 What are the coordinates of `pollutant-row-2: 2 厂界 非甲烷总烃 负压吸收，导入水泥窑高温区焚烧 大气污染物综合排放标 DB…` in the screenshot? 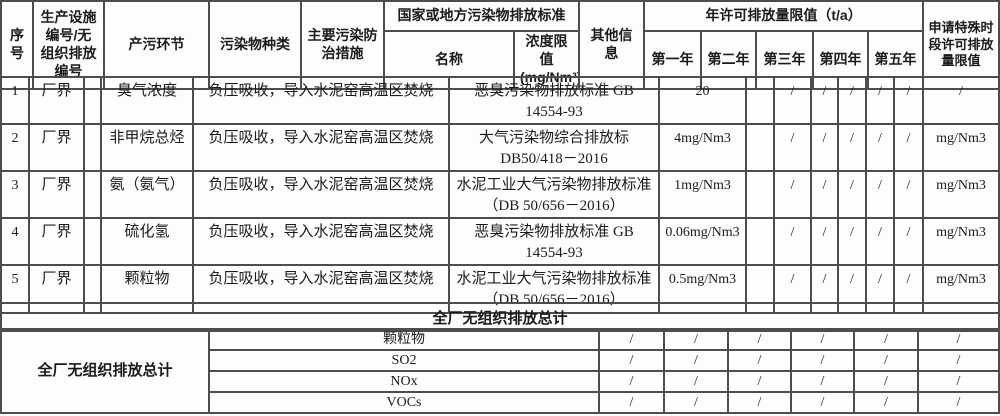 It's located at (500, 147).